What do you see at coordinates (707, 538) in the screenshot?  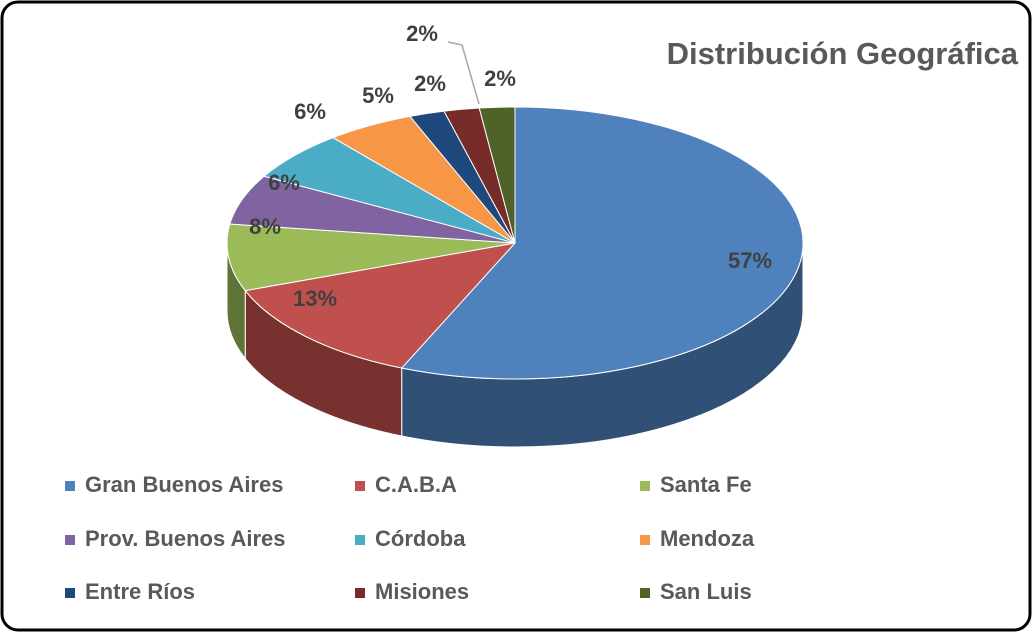 I see `legend-label: Mendoza` at bounding box center [707, 538].